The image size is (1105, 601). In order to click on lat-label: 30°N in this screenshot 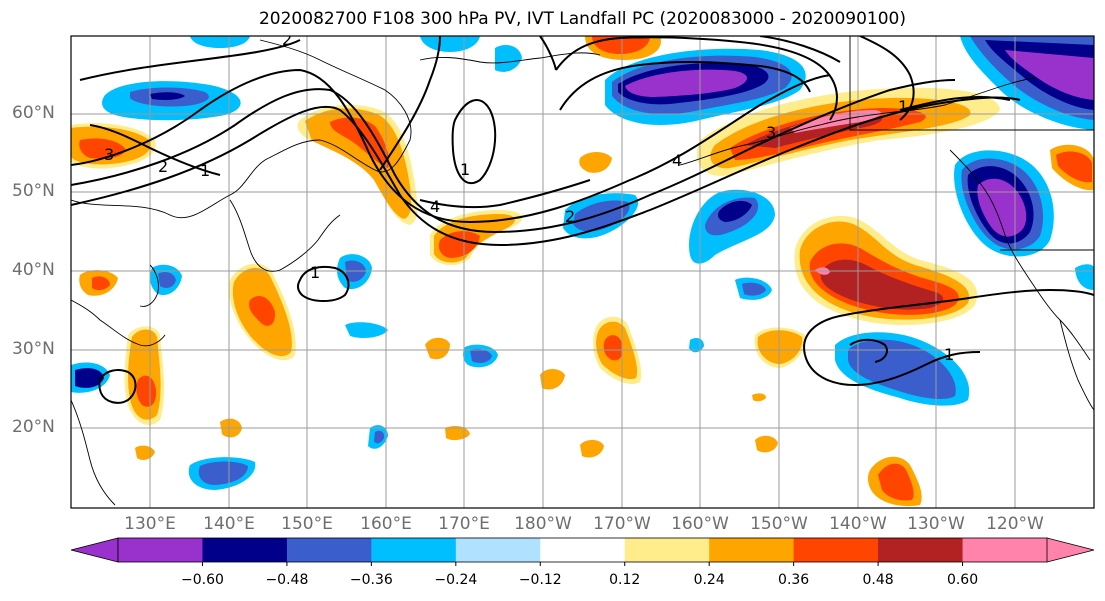, I will do `click(33, 349)`.